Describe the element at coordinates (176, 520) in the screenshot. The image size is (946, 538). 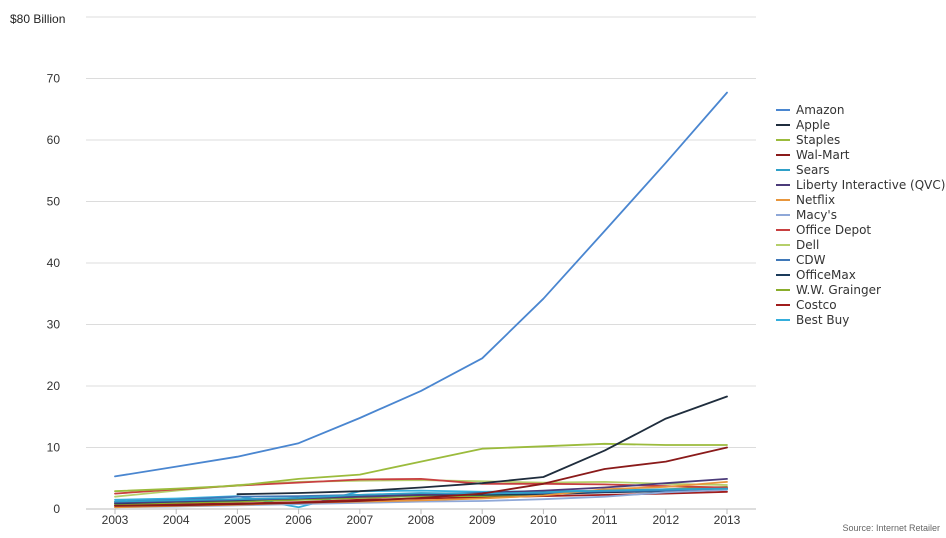
I see `x-tick-label: 2004` at that location.